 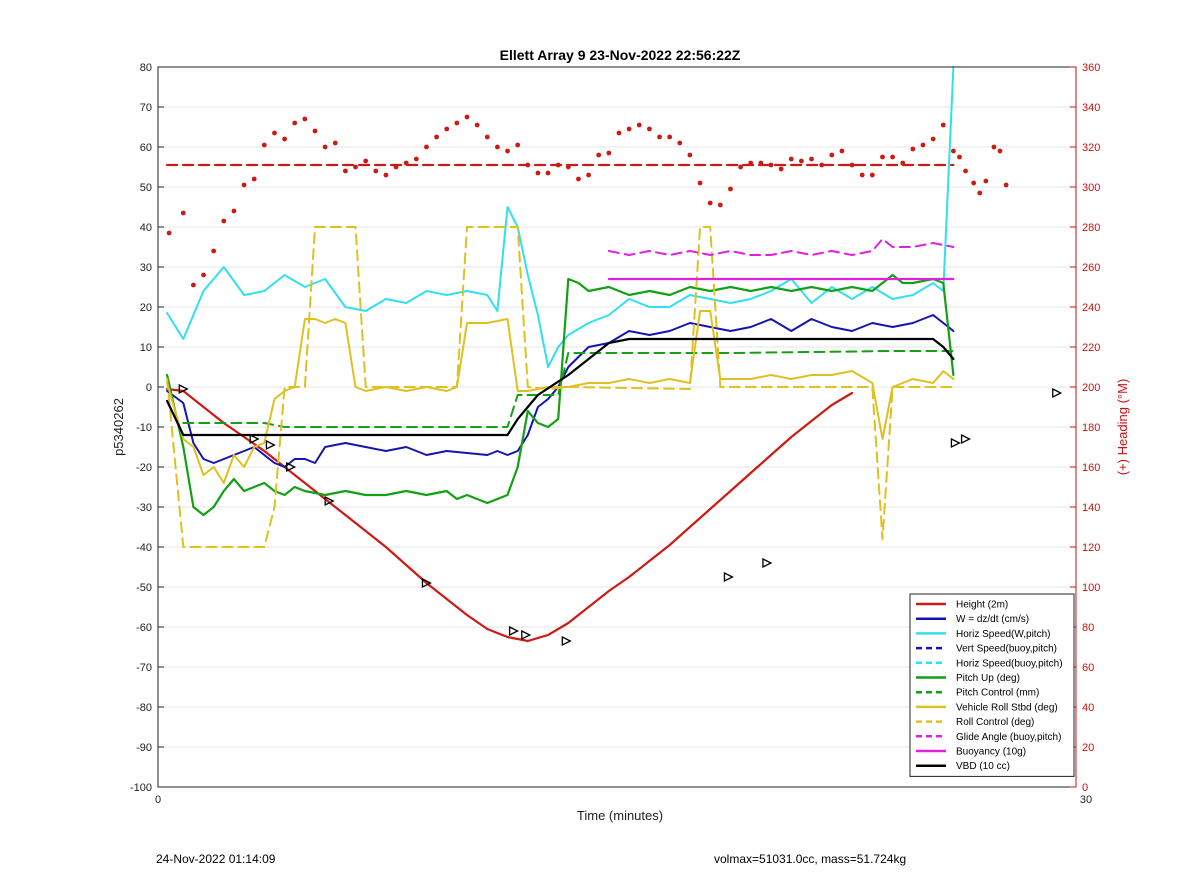 I want to click on legend-box, so click(x=992, y=685).